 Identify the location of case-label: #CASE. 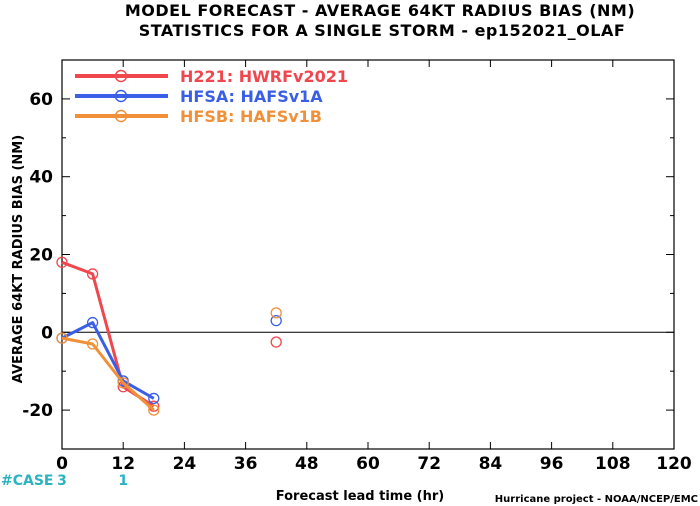
(27, 481).